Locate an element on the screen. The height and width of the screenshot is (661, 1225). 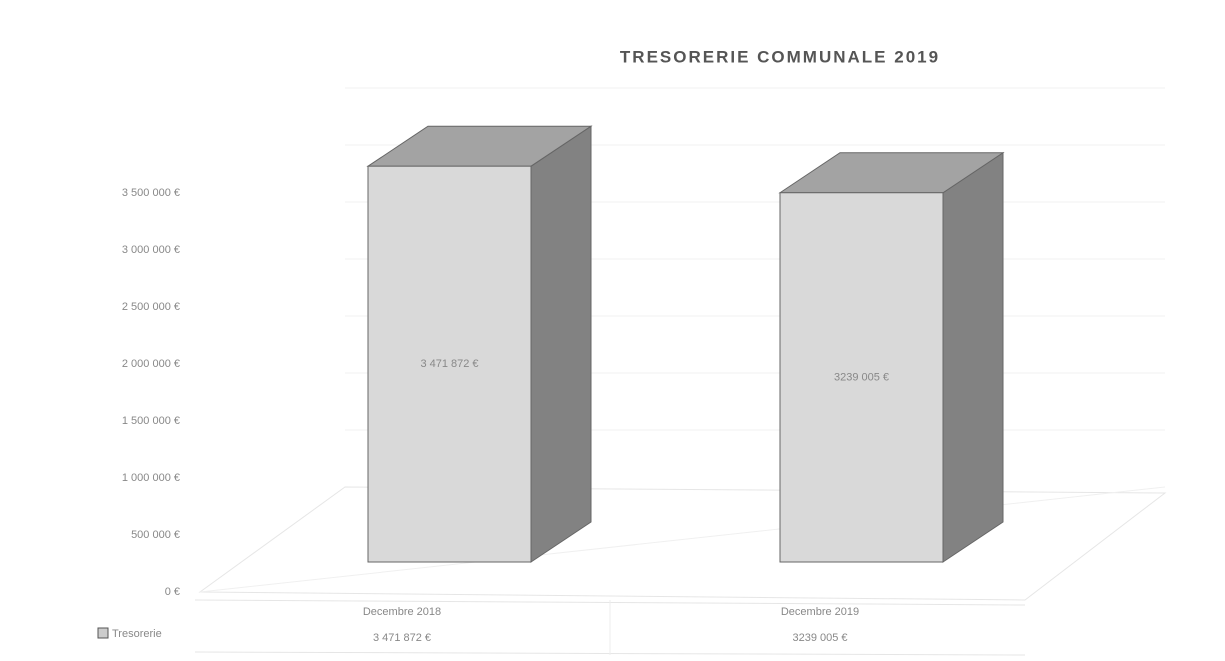
data-label: 3 471 872 € is located at coordinates (449, 364).